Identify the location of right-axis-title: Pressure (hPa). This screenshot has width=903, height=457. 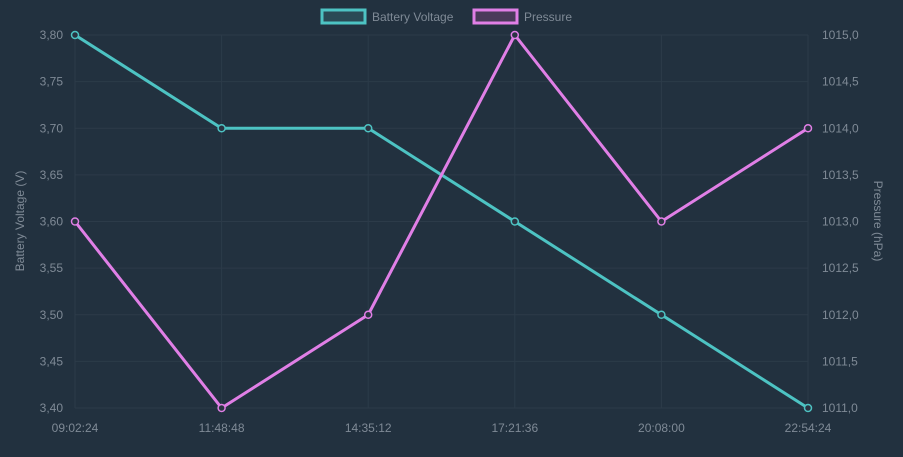
(878, 221).